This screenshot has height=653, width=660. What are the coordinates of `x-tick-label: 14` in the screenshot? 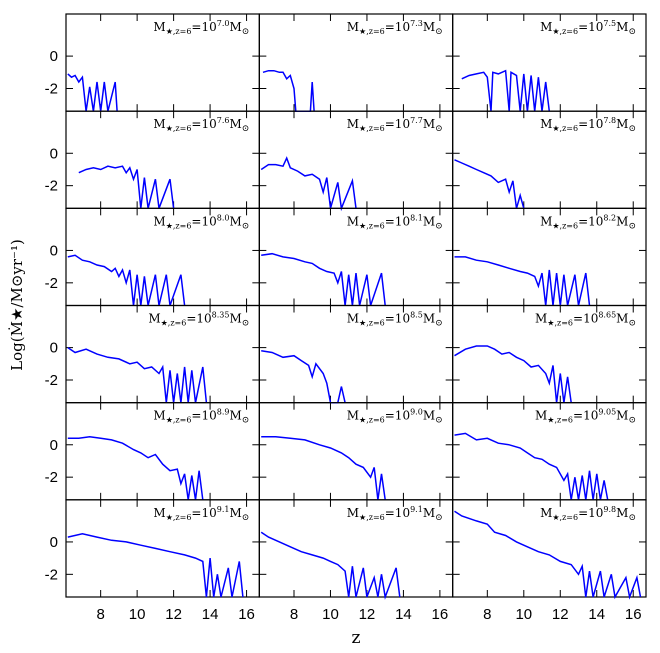 It's located at (596, 614).